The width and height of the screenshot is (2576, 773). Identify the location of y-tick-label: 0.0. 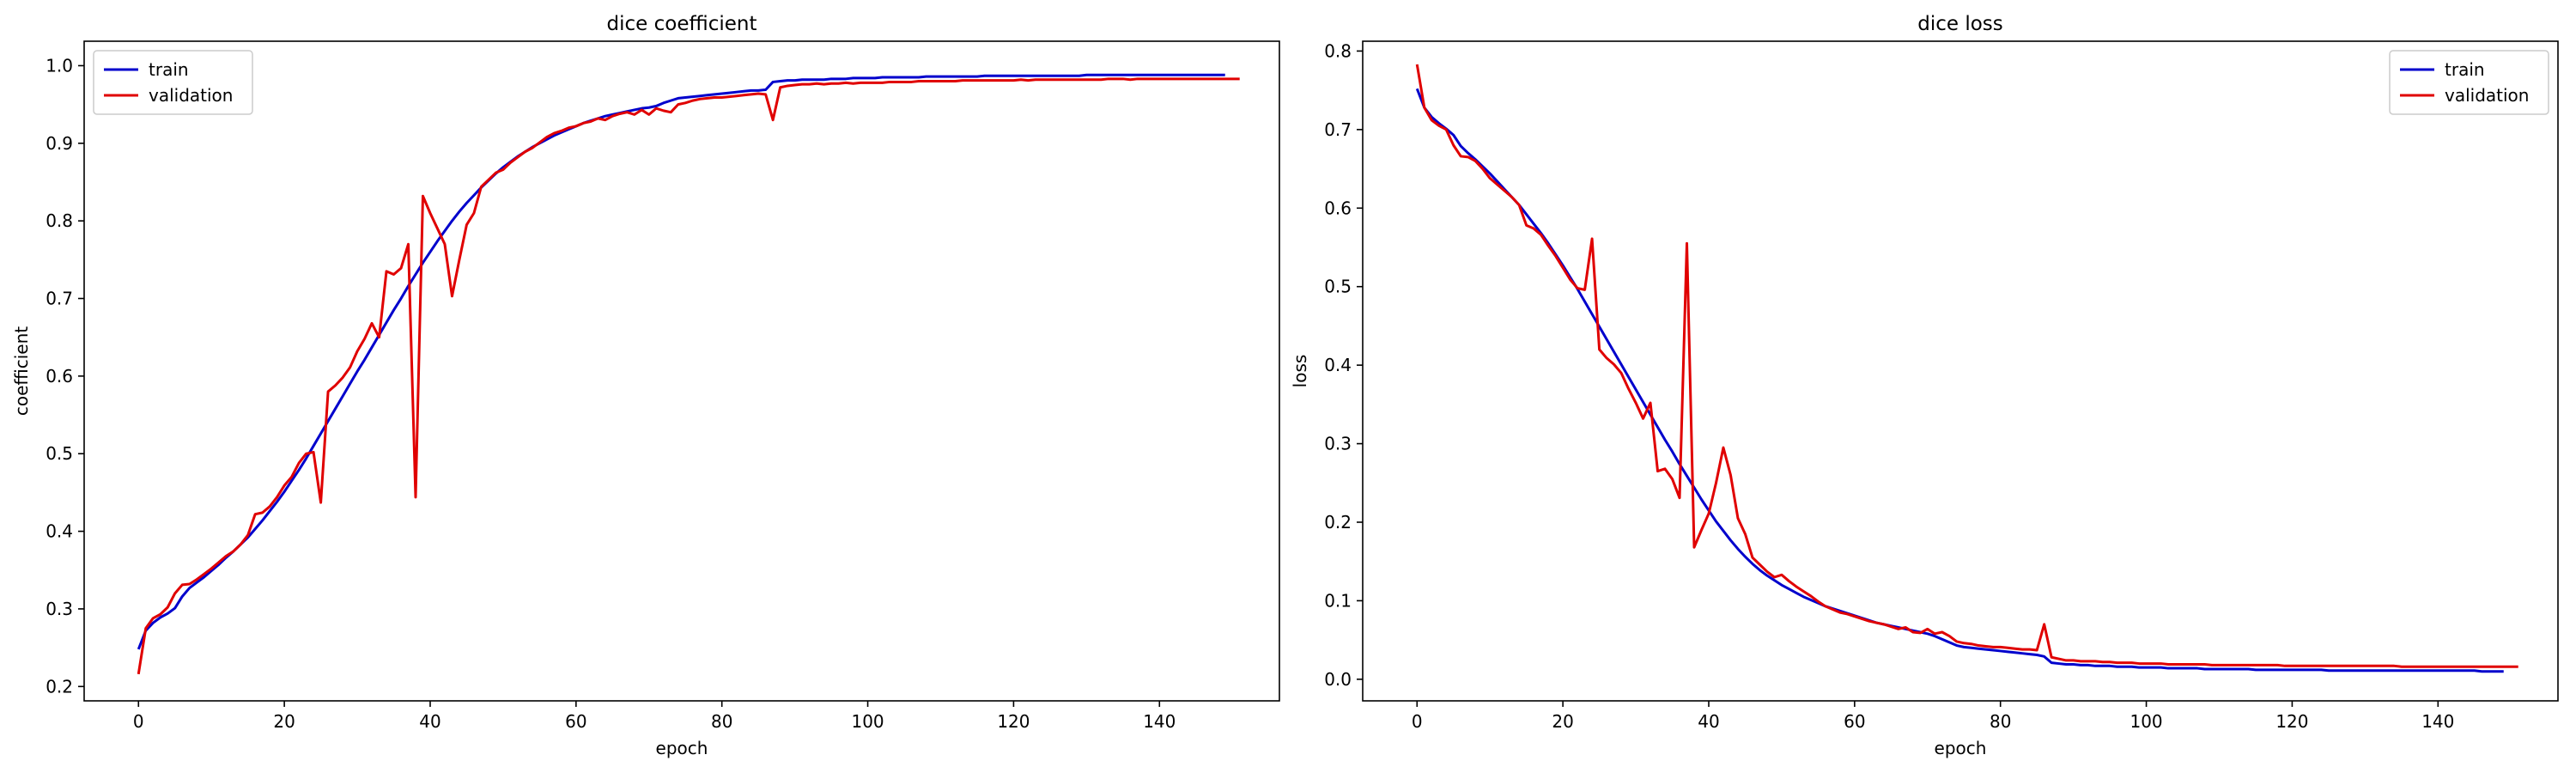
(1338, 679).